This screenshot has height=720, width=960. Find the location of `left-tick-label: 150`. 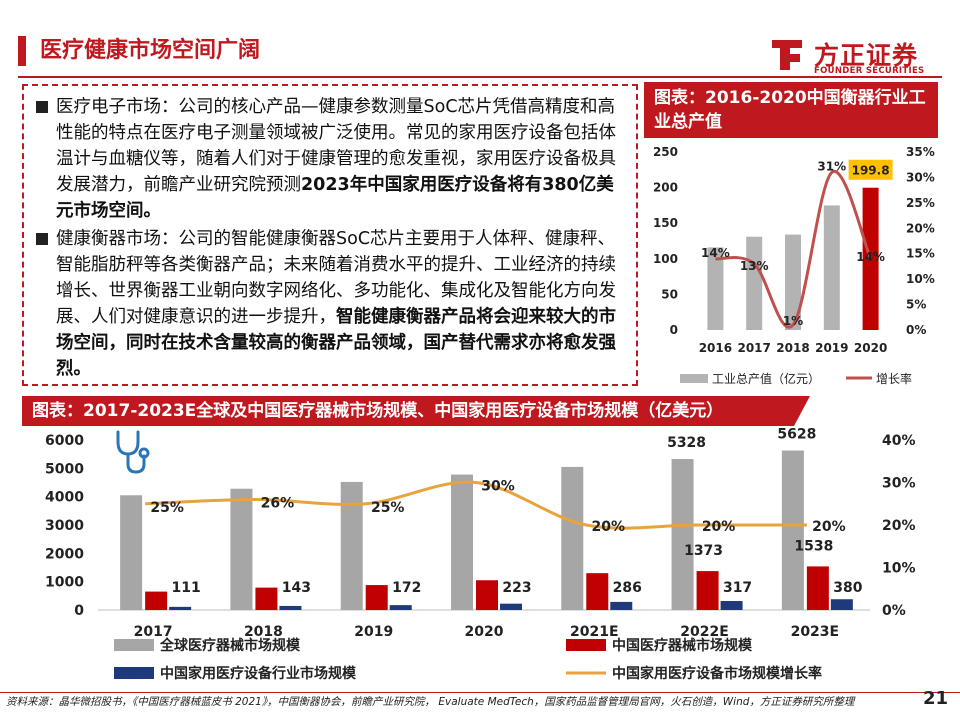

left-tick-label: 150 is located at coordinates (665, 223).